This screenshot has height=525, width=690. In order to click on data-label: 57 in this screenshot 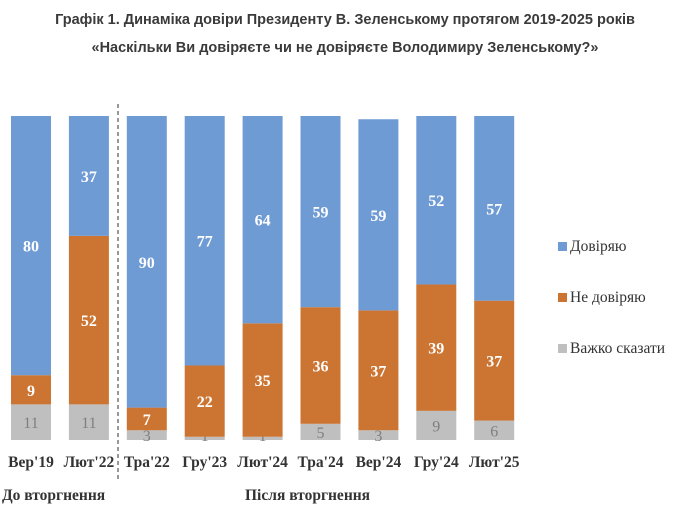, I will do `click(494, 209)`.